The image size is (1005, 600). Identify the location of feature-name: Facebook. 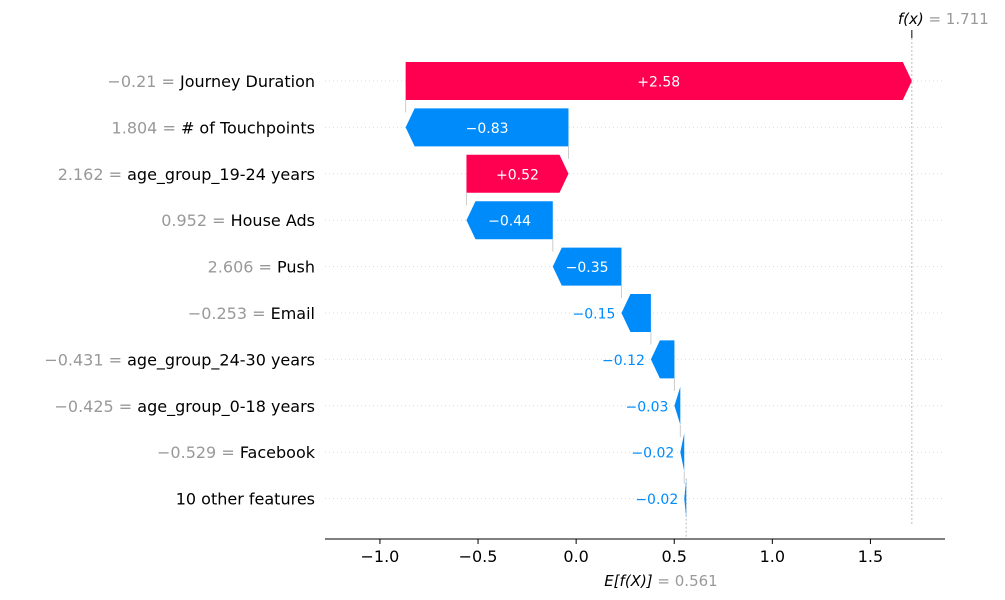
(278, 452).